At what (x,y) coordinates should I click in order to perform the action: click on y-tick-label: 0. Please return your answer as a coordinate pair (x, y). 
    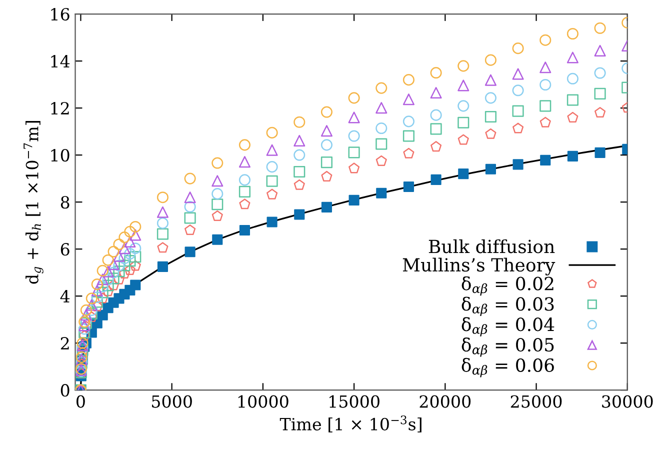
    Looking at the image, I should click on (65, 390).